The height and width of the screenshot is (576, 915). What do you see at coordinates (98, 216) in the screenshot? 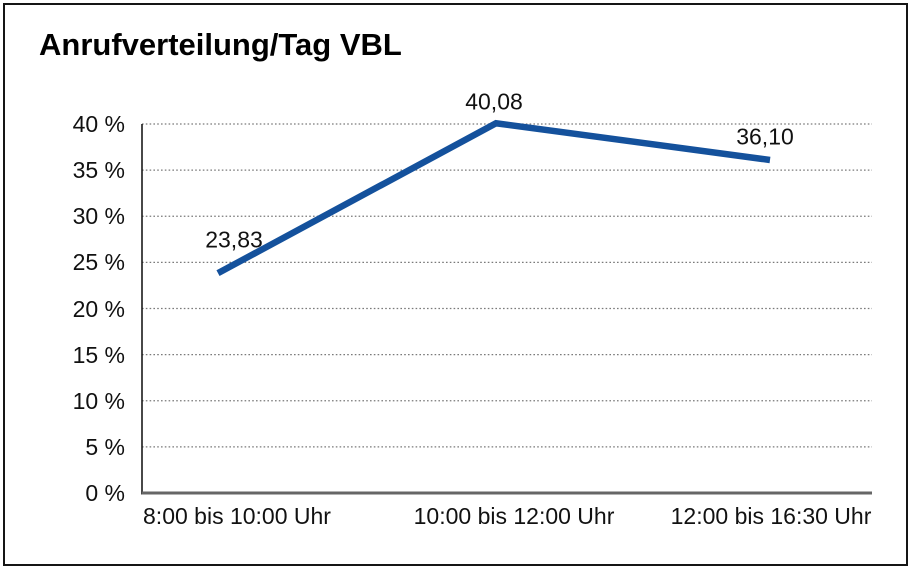
I see `y-axis-tick-label: 30 %` at bounding box center [98, 216].